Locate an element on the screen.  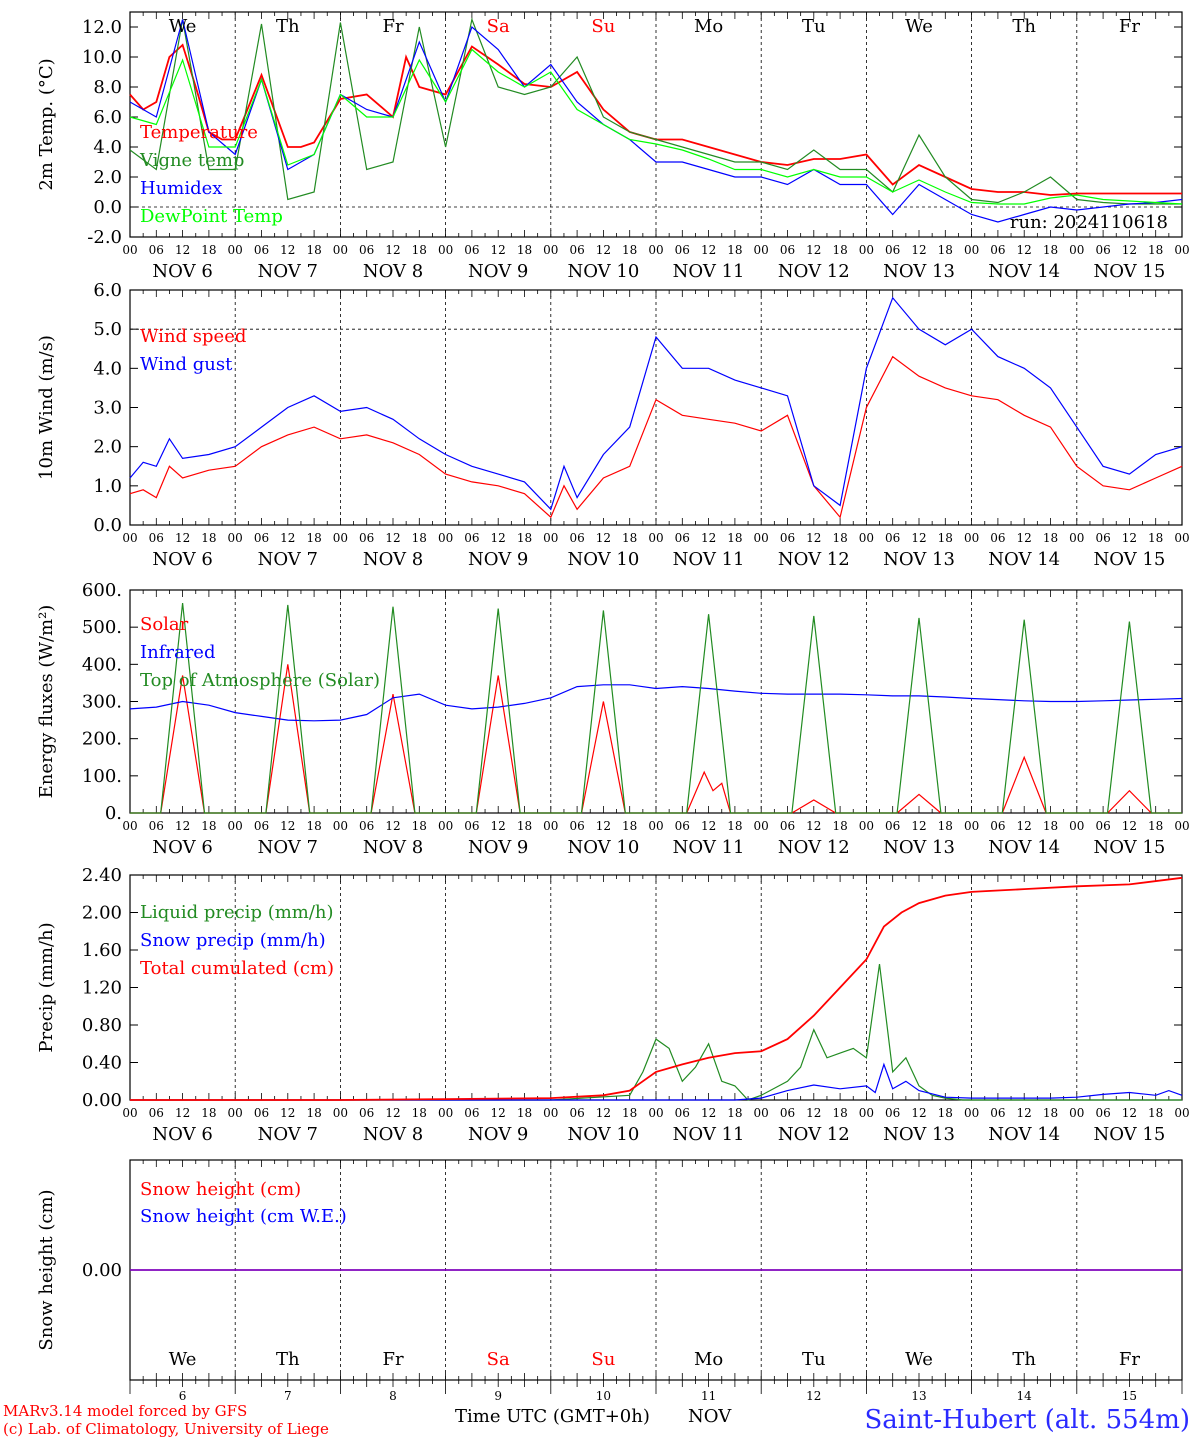
weekday-label-bottom: Sa is located at coordinates (498, 1359).